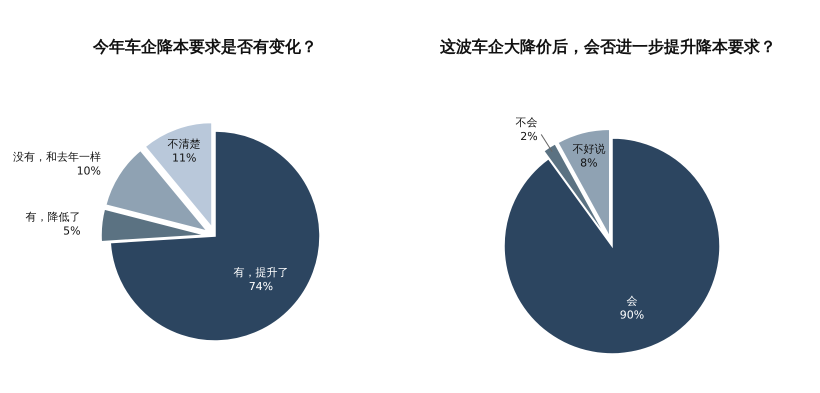 Image resolution: width=820 pixels, height=393 pixels. What do you see at coordinates (261, 287) in the screenshot?
I see `data-label: 74%` at bounding box center [261, 287].